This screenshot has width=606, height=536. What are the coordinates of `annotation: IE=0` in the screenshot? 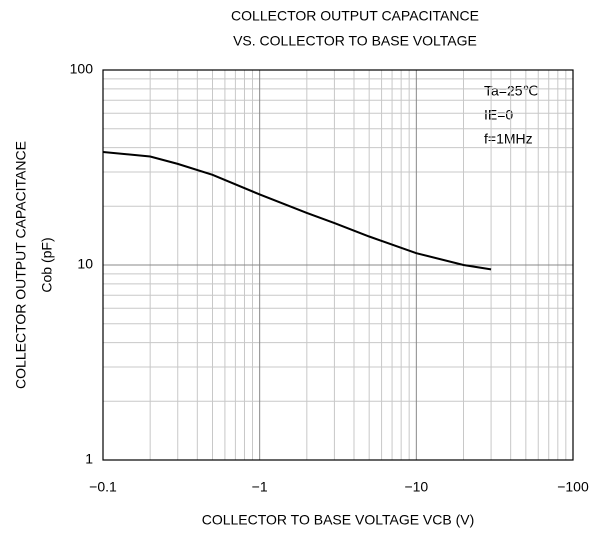 It's located at (498, 115).